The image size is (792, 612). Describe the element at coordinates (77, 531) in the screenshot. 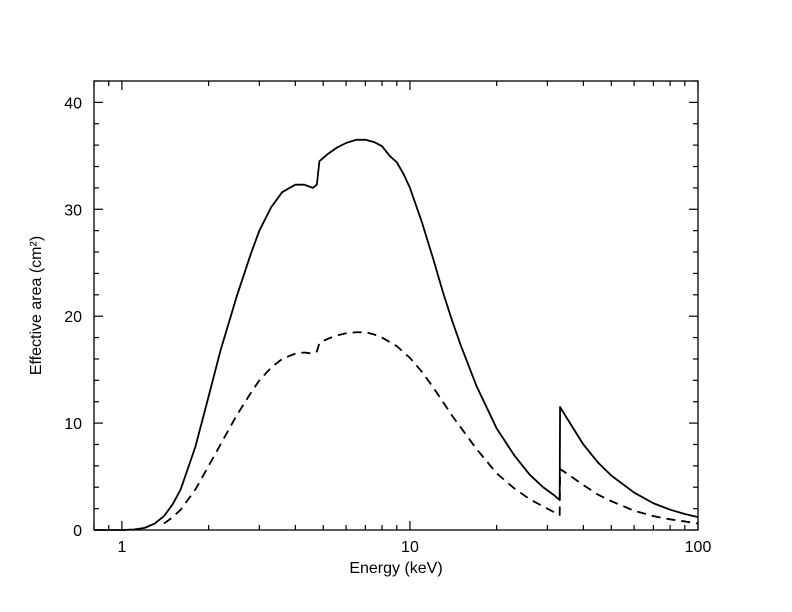

I see `y-tick-label: 0` at that location.